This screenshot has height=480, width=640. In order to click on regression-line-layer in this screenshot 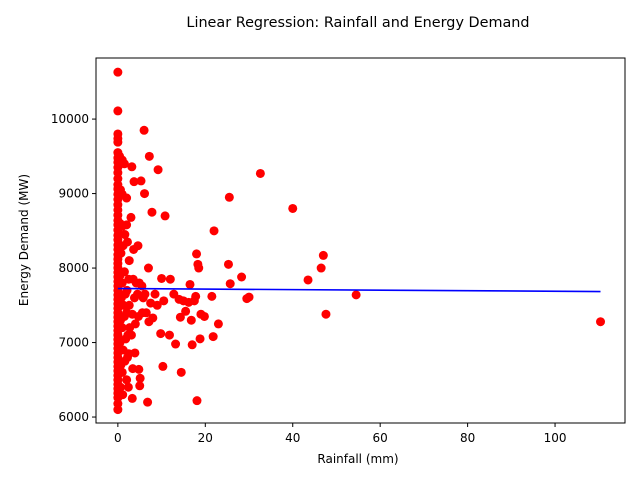, I will do `click(359, 290)`.